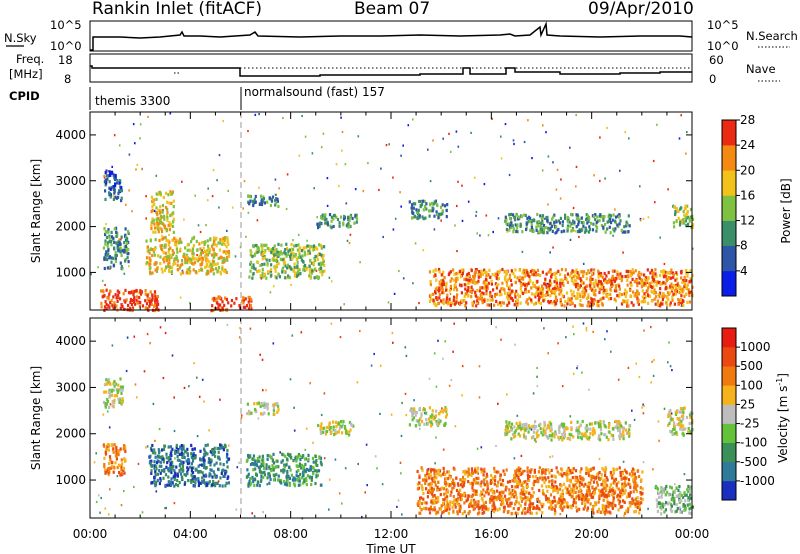 The width and height of the screenshot is (800, 554). I want to click on y-tick-label: 4000, so click(70, 135).